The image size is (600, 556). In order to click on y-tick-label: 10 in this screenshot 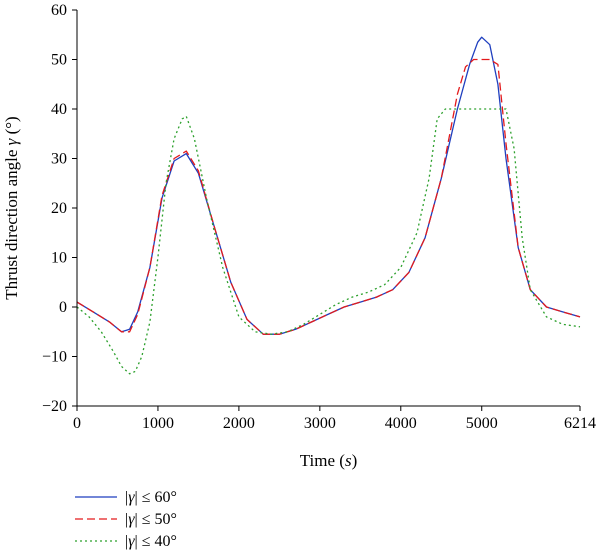, I will do `click(59, 258)`.